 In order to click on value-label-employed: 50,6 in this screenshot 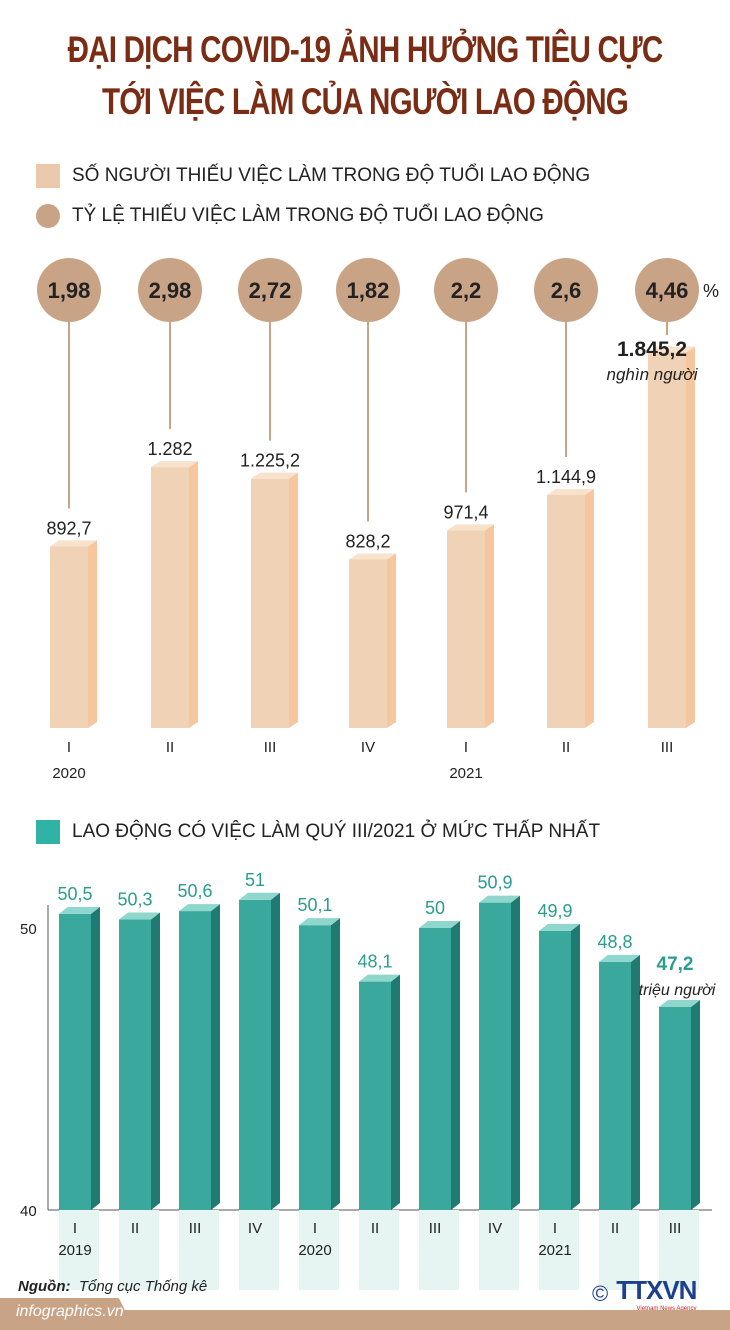, I will do `click(194, 891)`.